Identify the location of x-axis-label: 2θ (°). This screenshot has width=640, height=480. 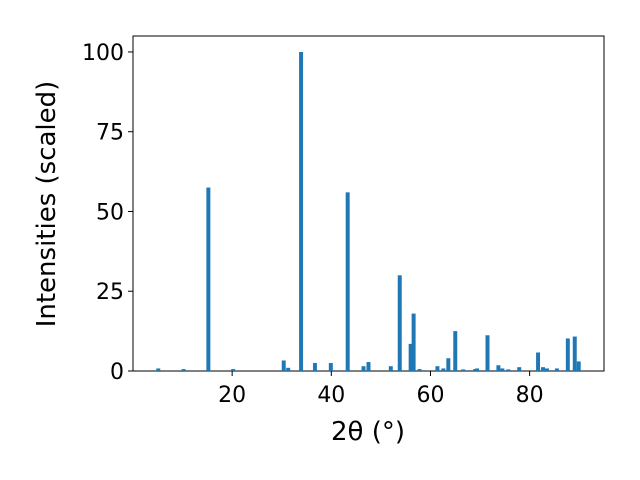
(368, 432).